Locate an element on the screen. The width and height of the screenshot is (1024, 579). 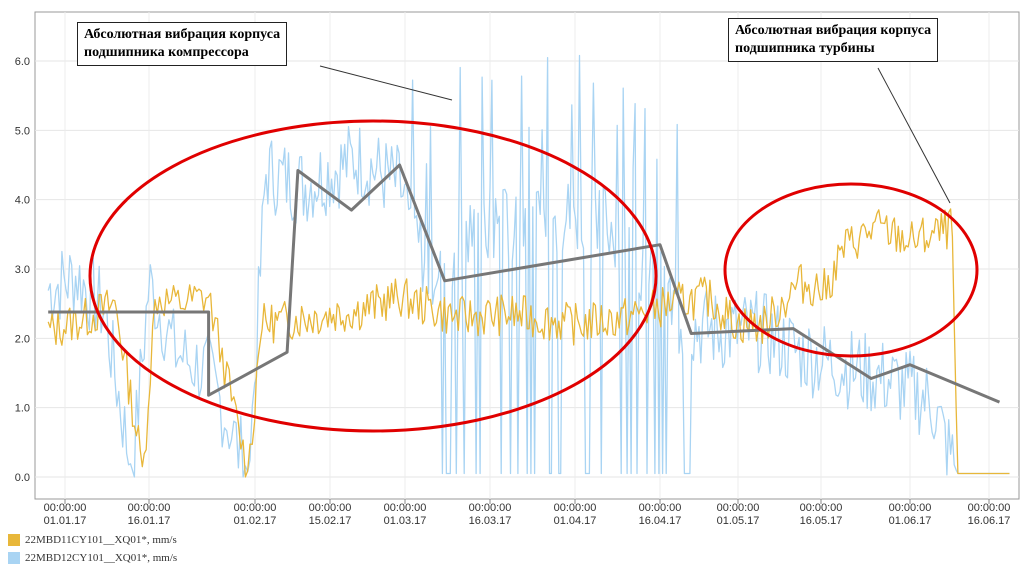
turbine-annotation-line-1: Абсолютная вибрация корпуса is located at coordinates (833, 30).